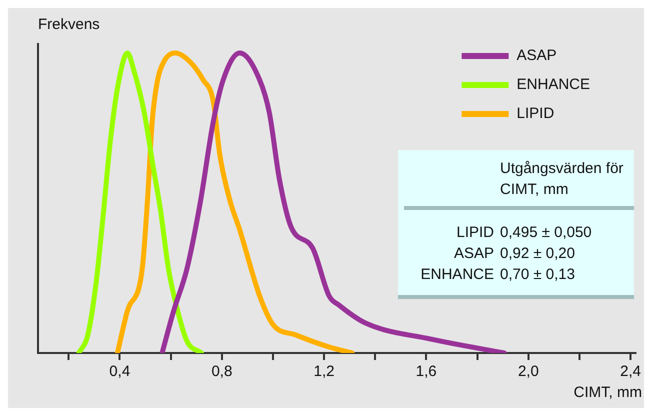 The width and height of the screenshot is (652, 416). What do you see at coordinates (553, 85) in the screenshot?
I see `legend-label: ENHANCE` at bounding box center [553, 85].